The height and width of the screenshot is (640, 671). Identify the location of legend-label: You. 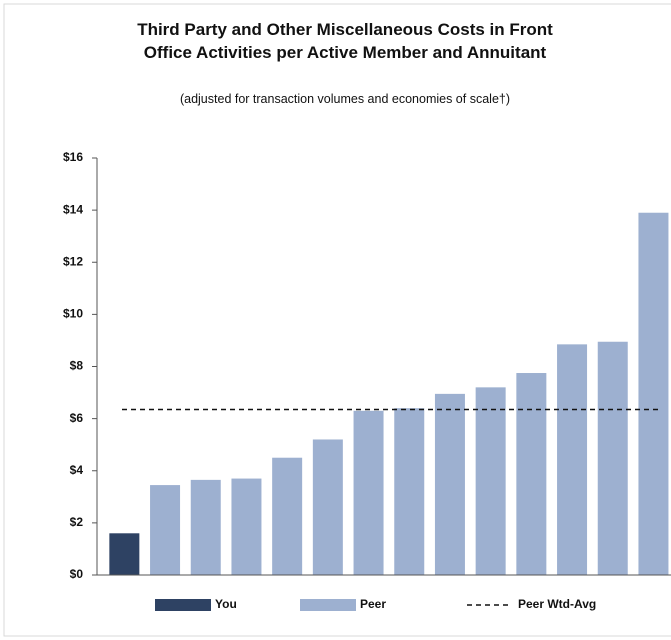
(226, 604).